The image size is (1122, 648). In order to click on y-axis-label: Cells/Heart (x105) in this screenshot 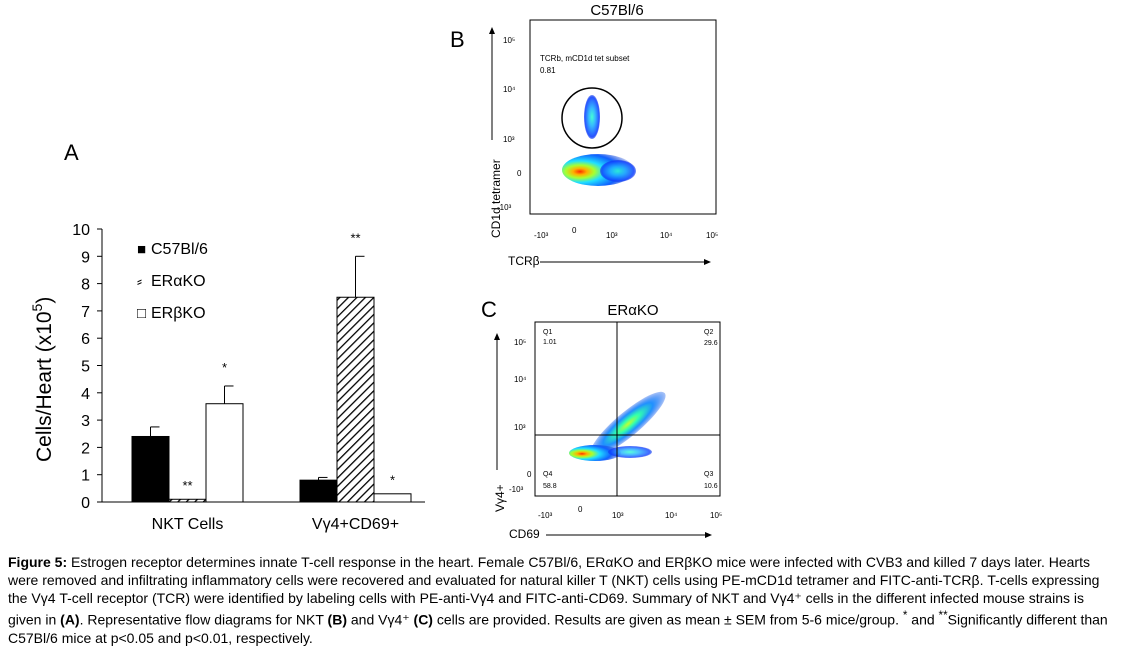, I will do `click(42, 379)`.